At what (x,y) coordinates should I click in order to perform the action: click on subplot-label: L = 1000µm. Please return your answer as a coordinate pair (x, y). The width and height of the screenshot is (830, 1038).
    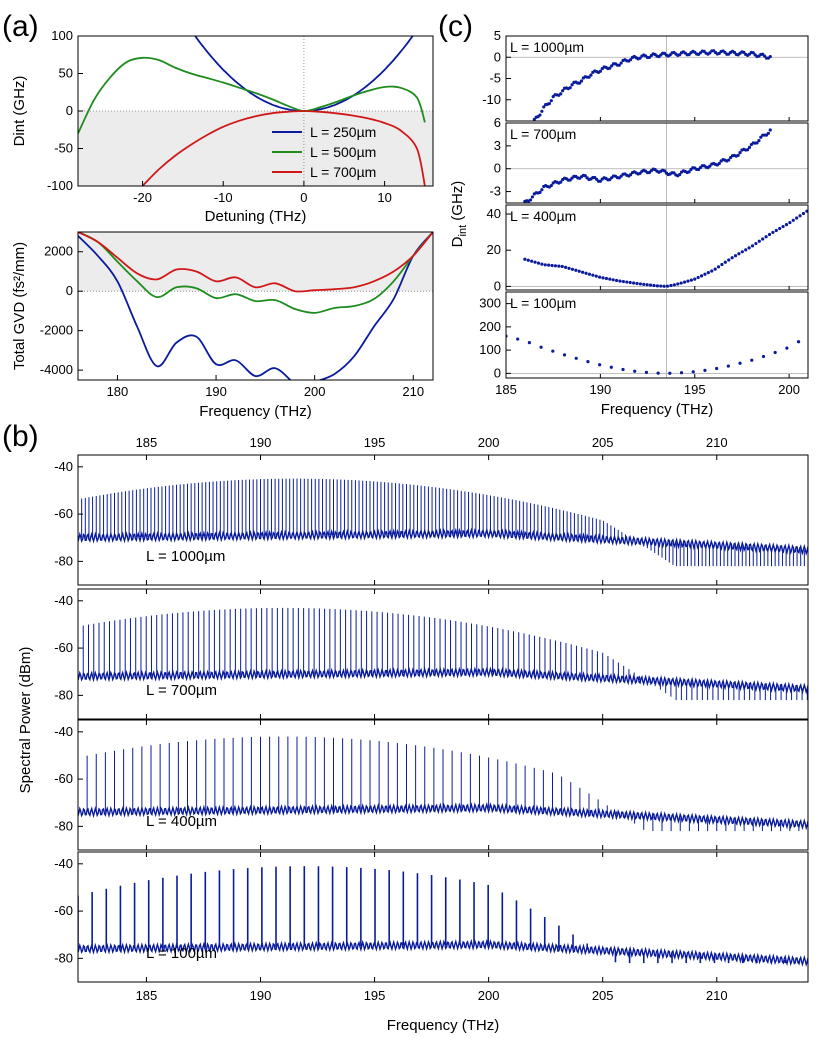
    Looking at the image, I should click on (547, 47).